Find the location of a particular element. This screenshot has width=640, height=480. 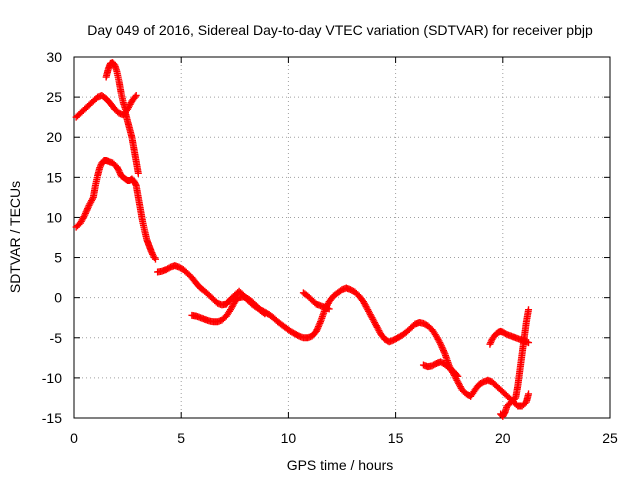

y-tick-label: -15 is located at coordinates (52, 418).